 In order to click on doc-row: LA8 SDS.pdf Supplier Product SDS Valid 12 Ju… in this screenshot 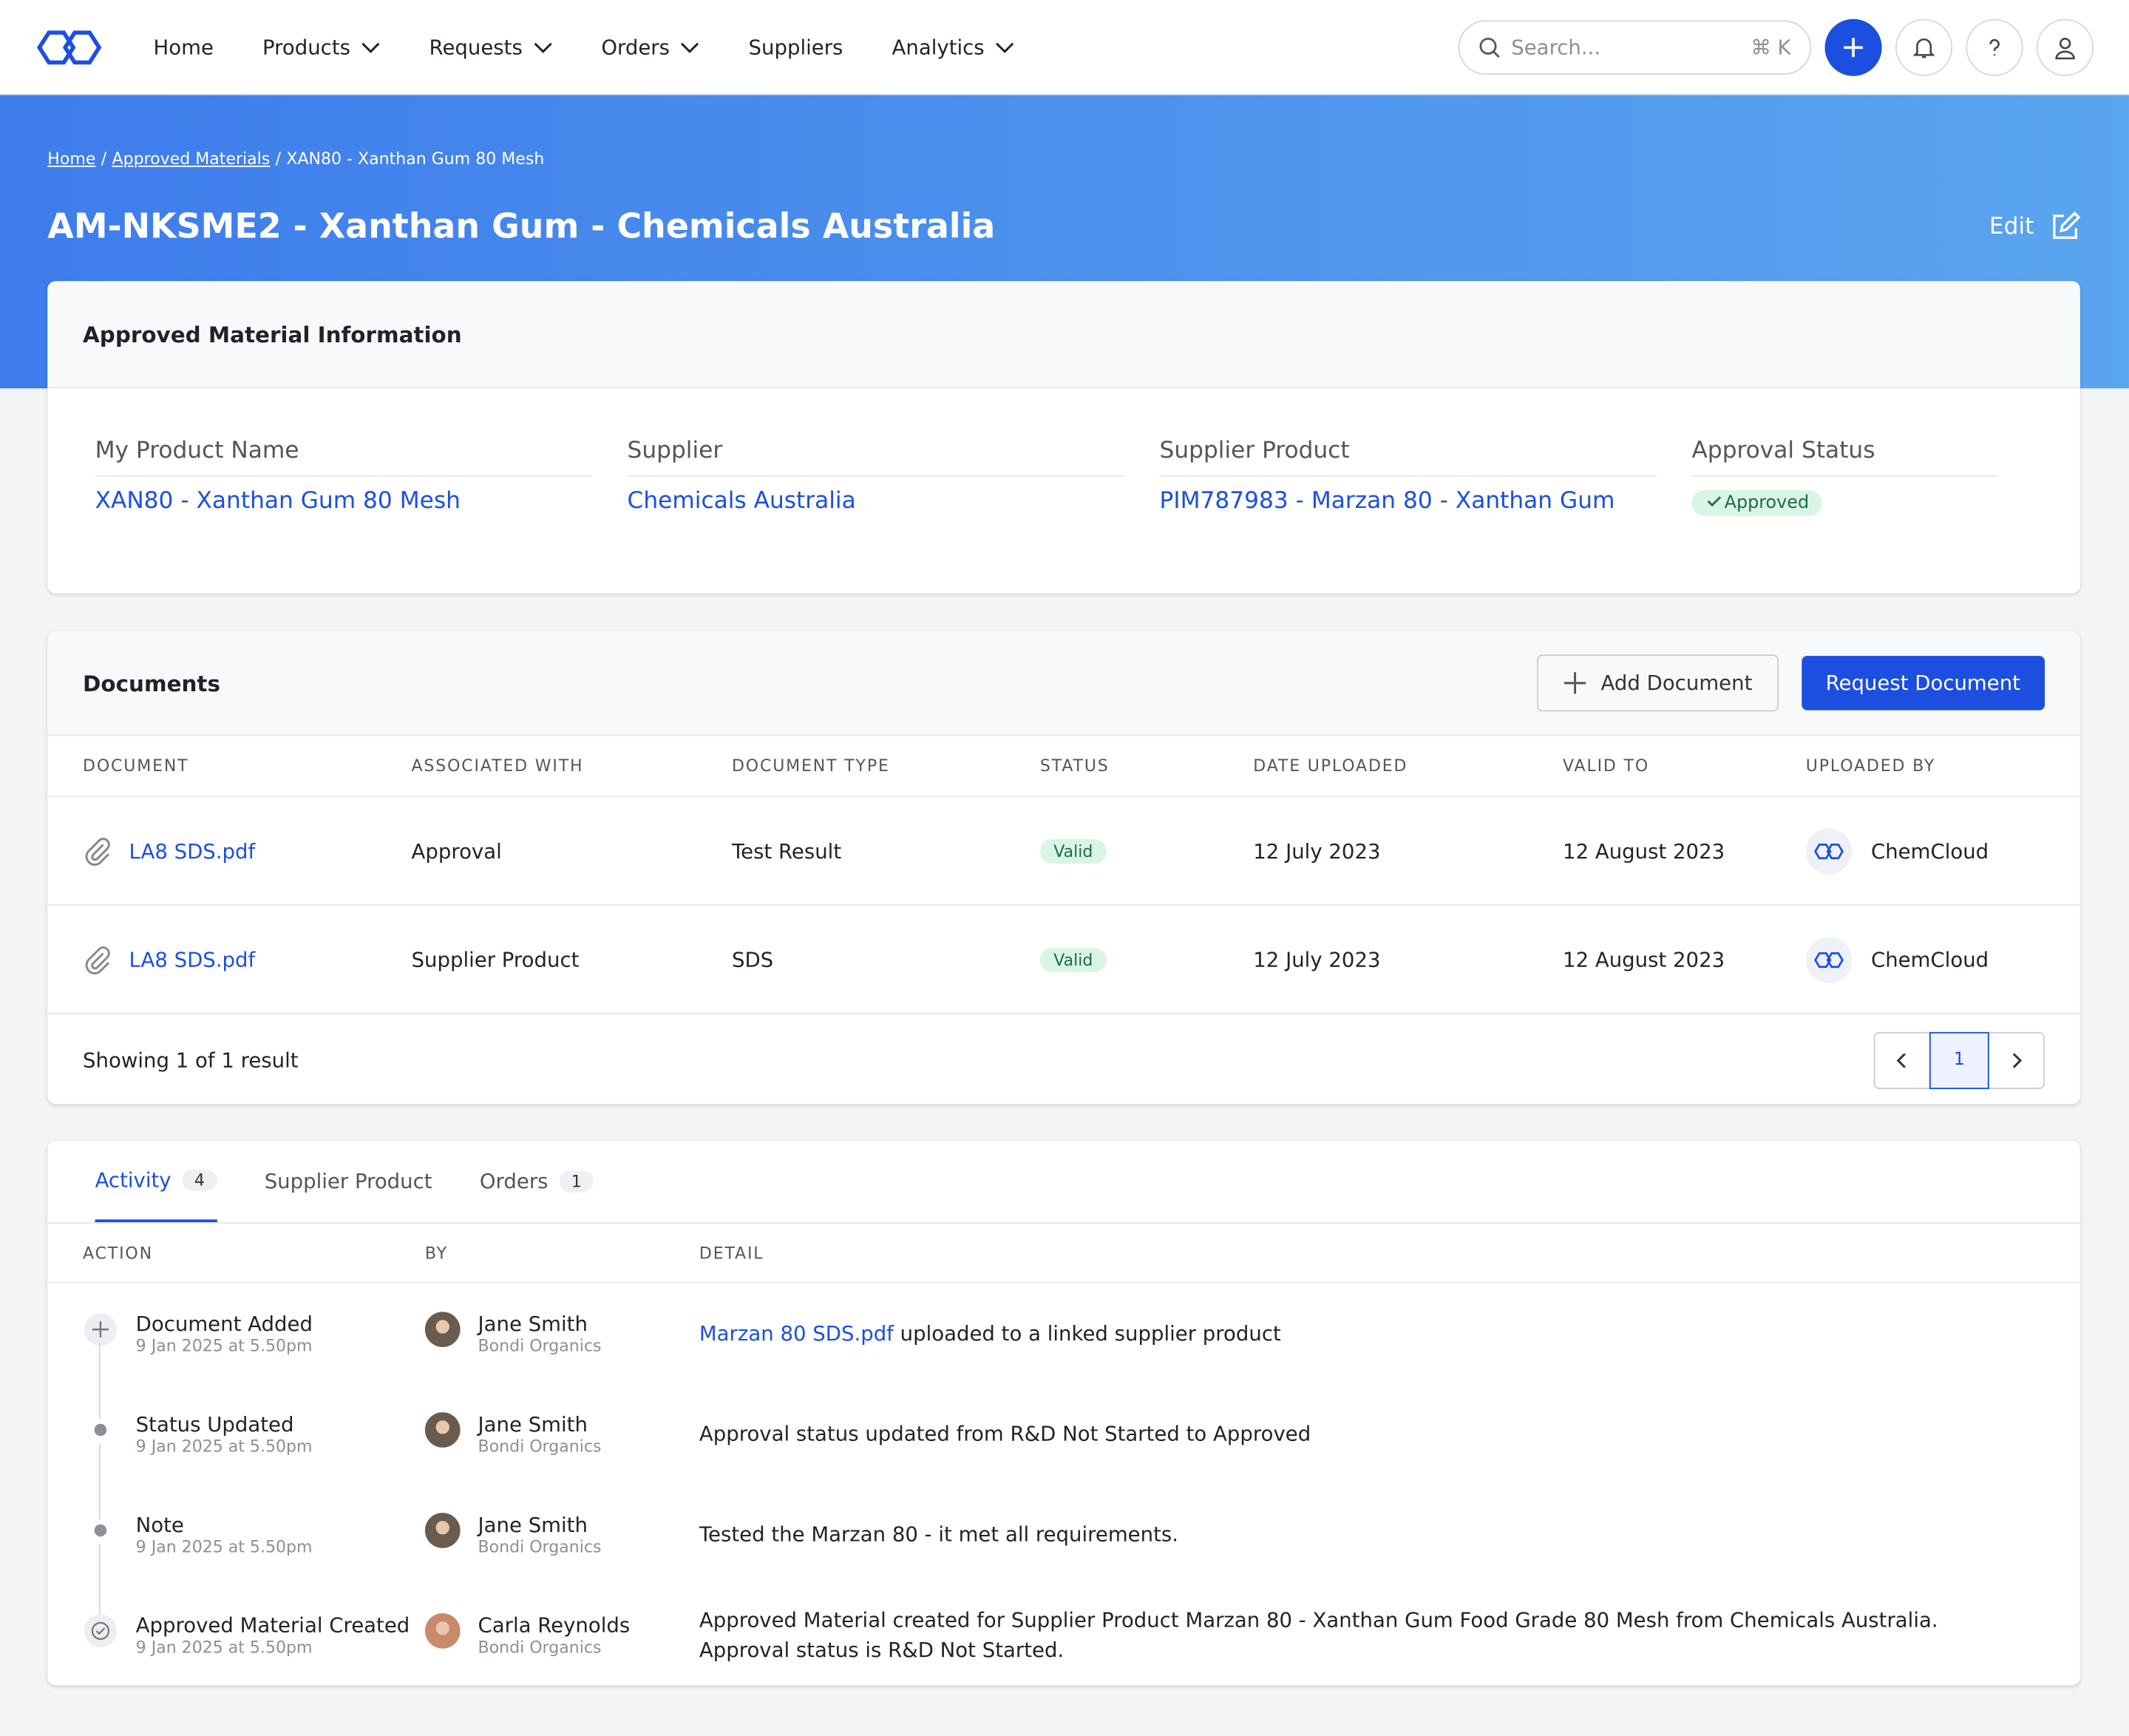, I will do `click(1063, 960)`.